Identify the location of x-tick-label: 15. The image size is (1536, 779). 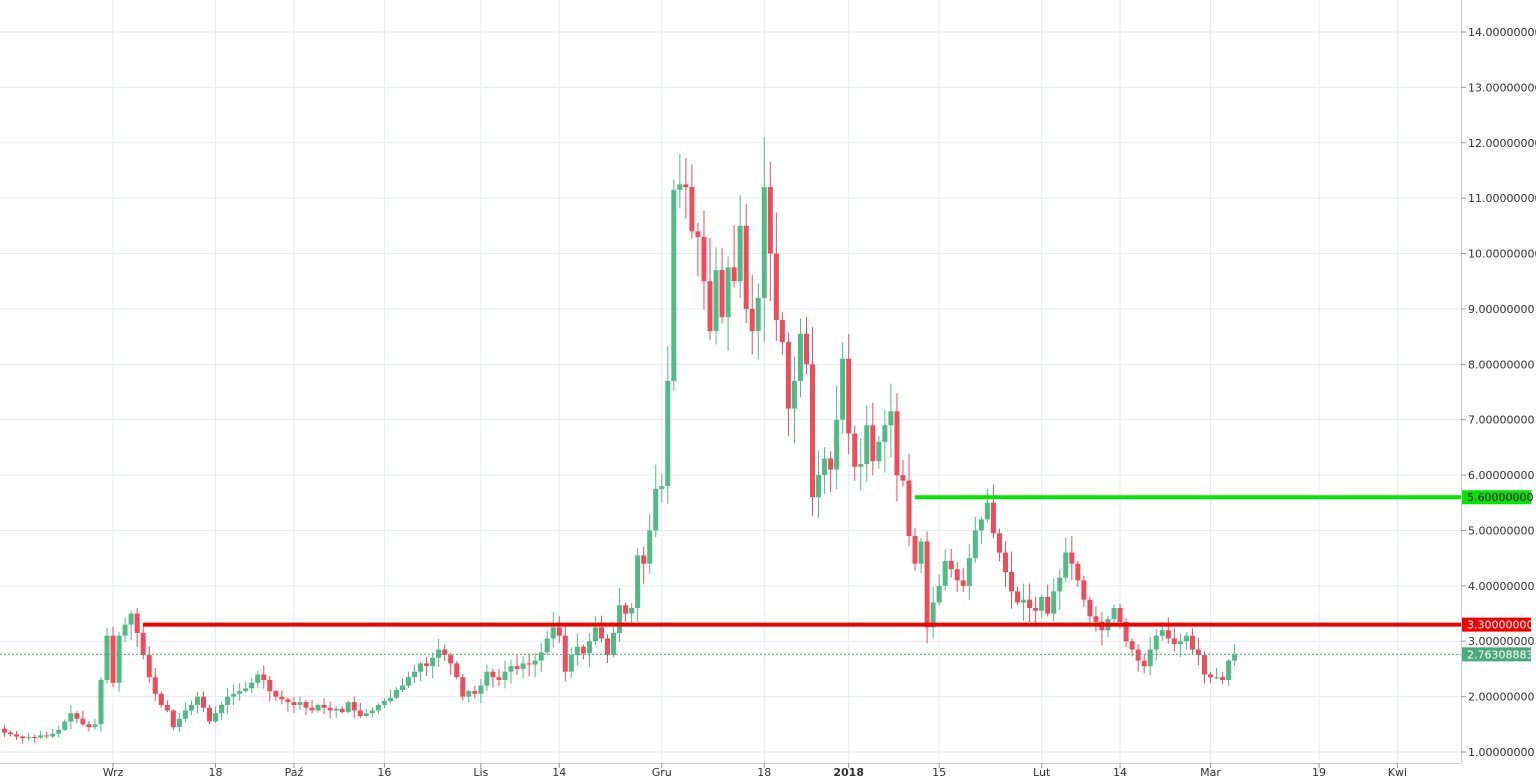
(939, 772).